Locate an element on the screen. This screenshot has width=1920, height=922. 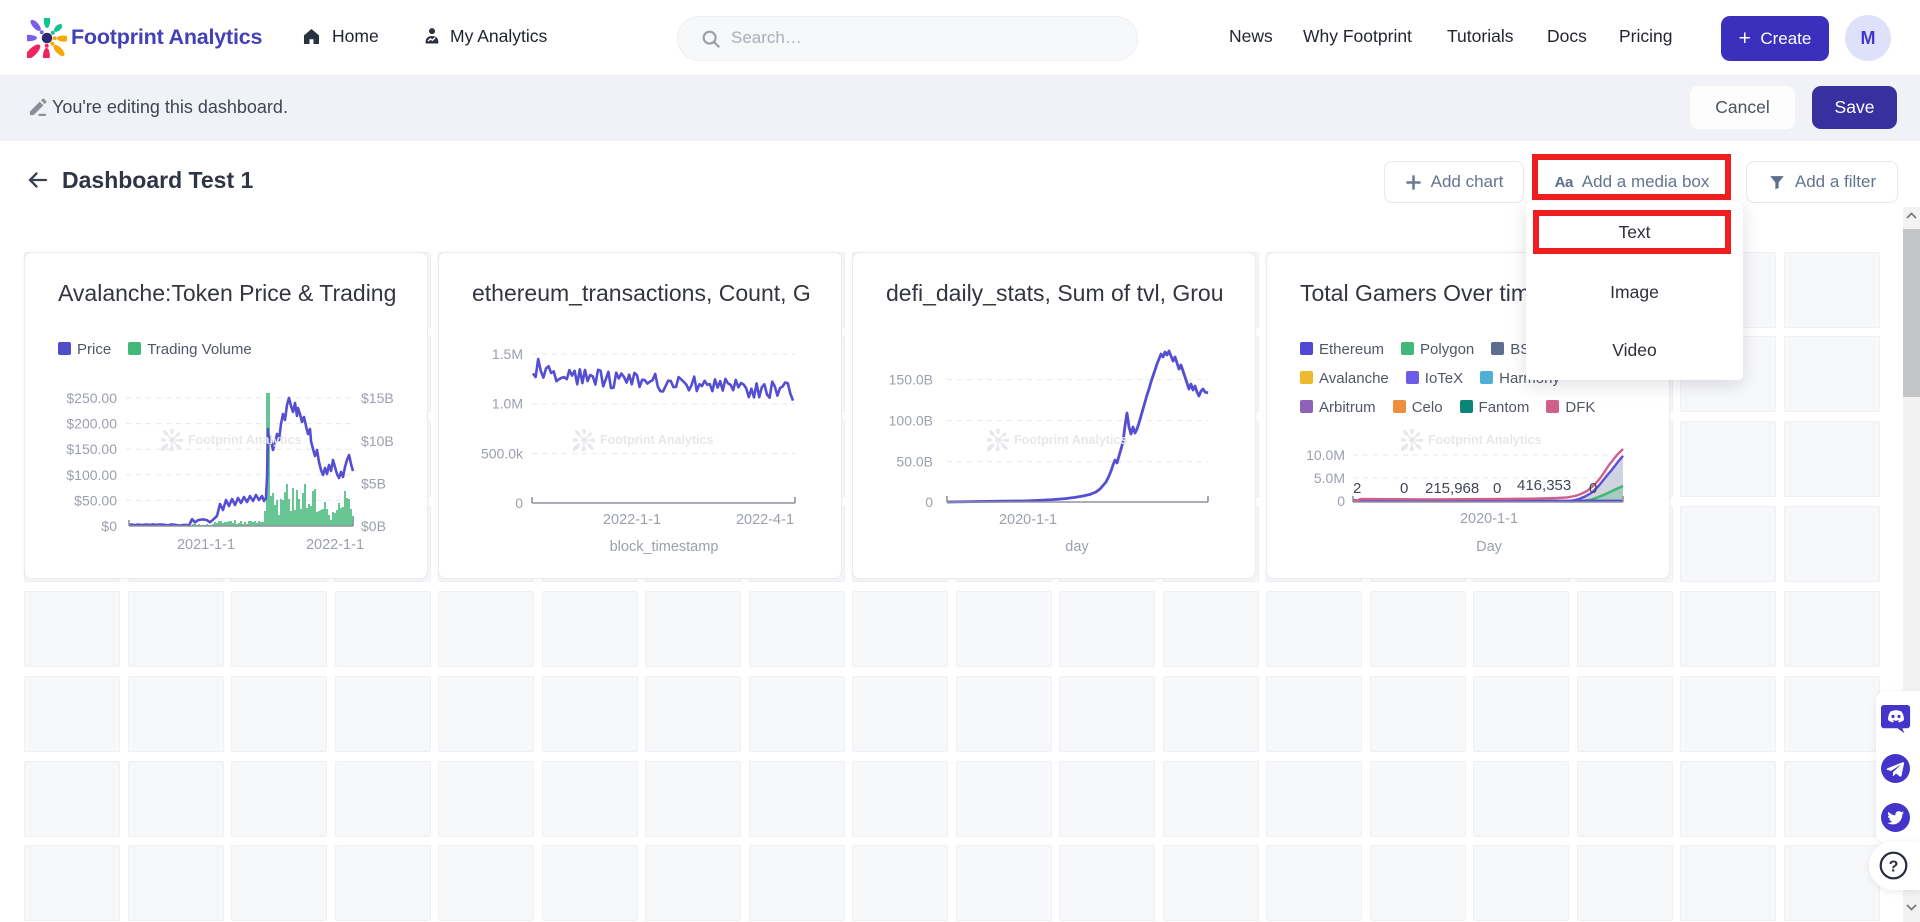
svg-text: 1.5M is located at coordinates (507, 354).